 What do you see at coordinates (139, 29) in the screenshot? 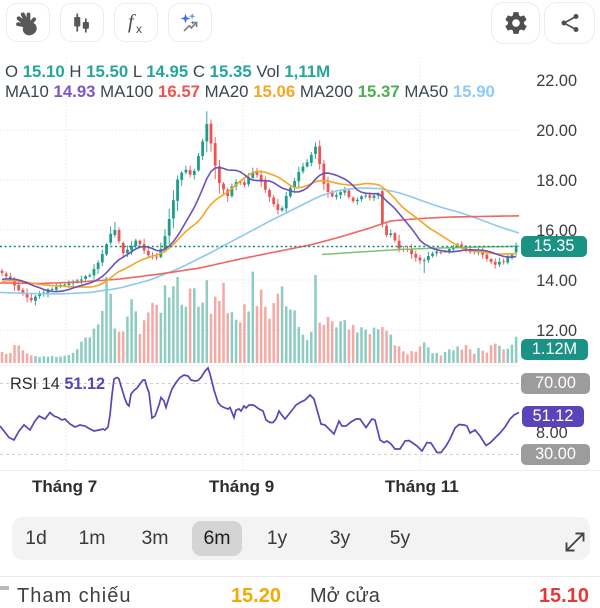
I see `svg-text: x` at bounding box center [139, 29].